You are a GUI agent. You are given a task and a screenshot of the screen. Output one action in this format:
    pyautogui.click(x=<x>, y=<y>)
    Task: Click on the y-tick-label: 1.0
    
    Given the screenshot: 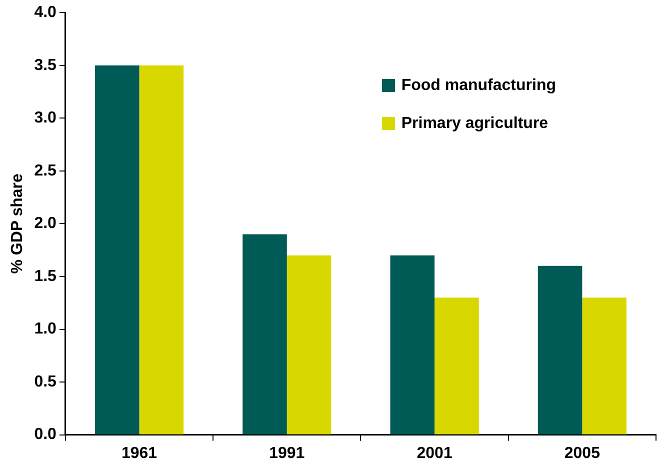 What is the action you would take?
    pyautogui.click(x=45, y=329)
    